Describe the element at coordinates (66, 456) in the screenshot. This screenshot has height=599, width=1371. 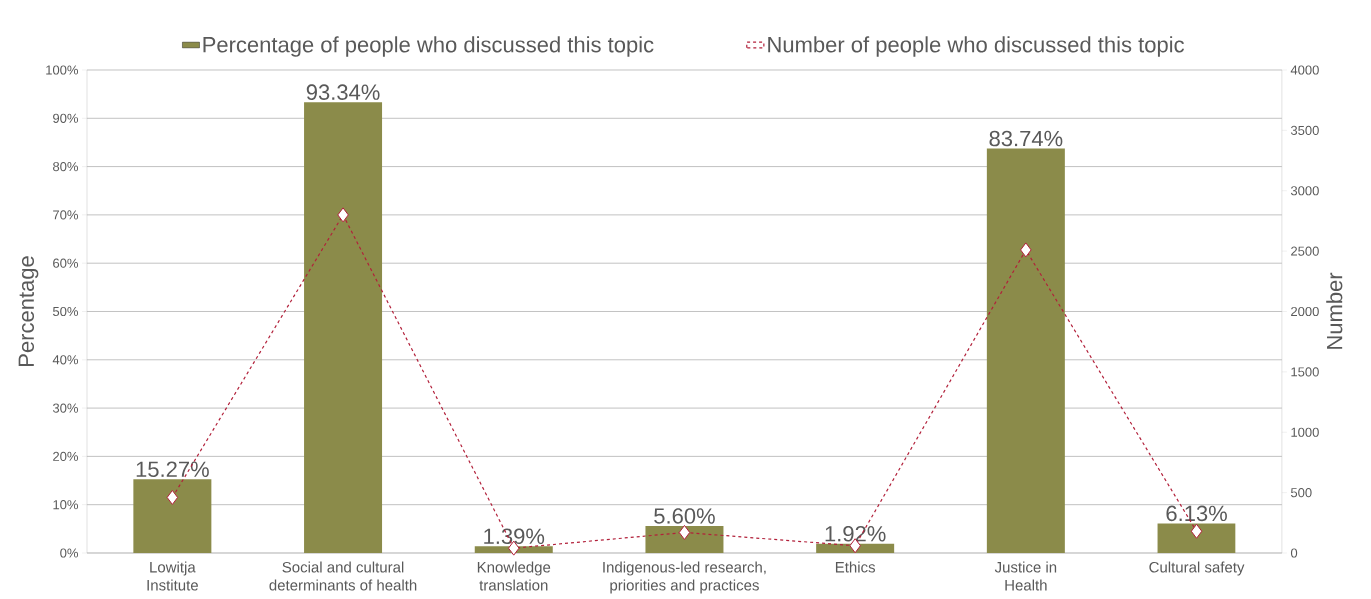
I see `y-tick-label: 20%` at that location.